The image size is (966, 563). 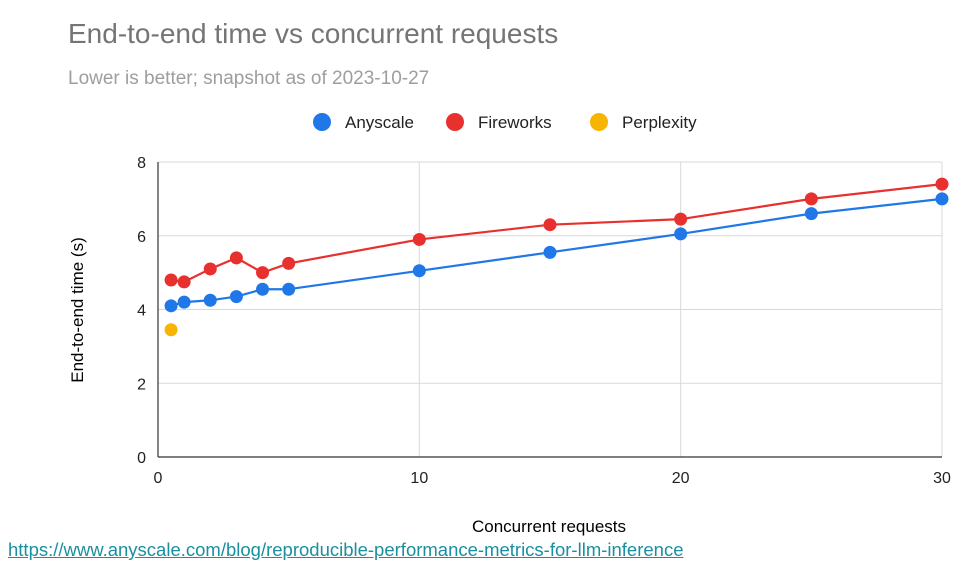 What do you see at coordinates (141, 458) in the screenshot?
I see `y-tick-label: 0` at bounding box center [141, 458].